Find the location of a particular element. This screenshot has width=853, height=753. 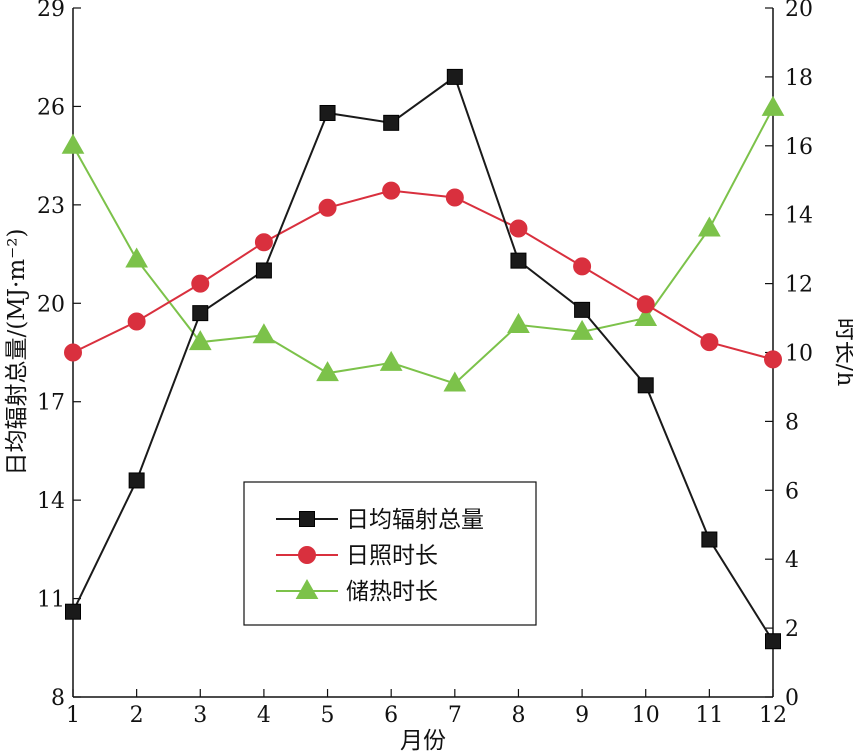

x-tick-label: 10 is located at coordinates (646, 715).